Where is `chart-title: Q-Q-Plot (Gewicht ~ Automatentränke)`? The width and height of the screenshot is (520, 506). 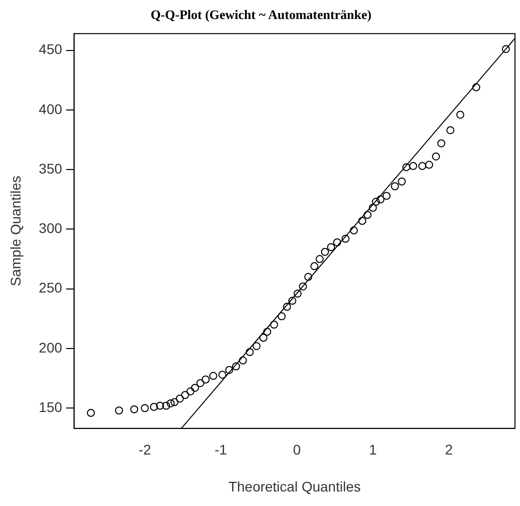 chart-title: Q-Q-Plot (Gewicht ~ Automatentränke) is located at coordinates (261, 14).